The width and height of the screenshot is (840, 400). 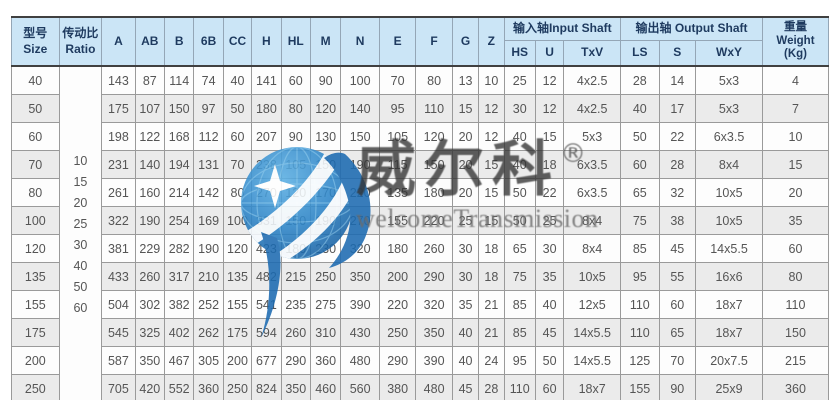 I want to click on cell-z: 10, so click(x=491, y=80).